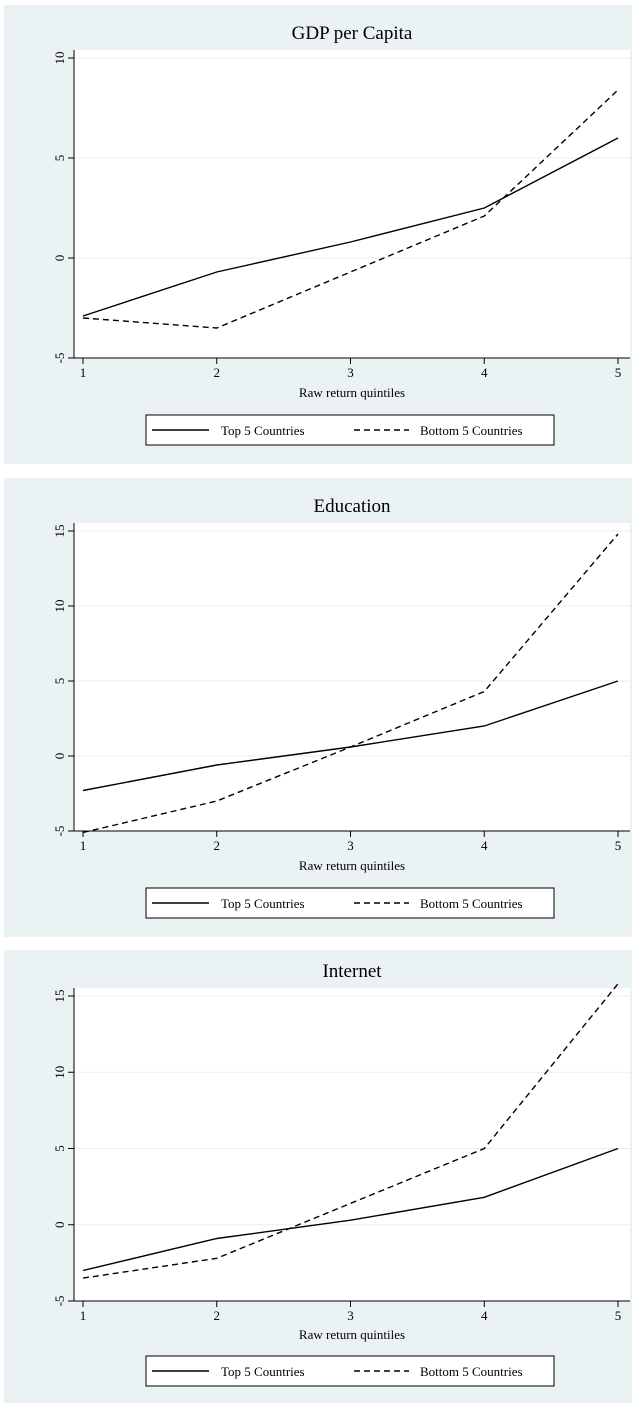 Image resolution: width=632 pixels, height=1403 pixels. Describe the element at coordinates (352, 971) in the screenshot. I see `chart-title: Internet` at that location.